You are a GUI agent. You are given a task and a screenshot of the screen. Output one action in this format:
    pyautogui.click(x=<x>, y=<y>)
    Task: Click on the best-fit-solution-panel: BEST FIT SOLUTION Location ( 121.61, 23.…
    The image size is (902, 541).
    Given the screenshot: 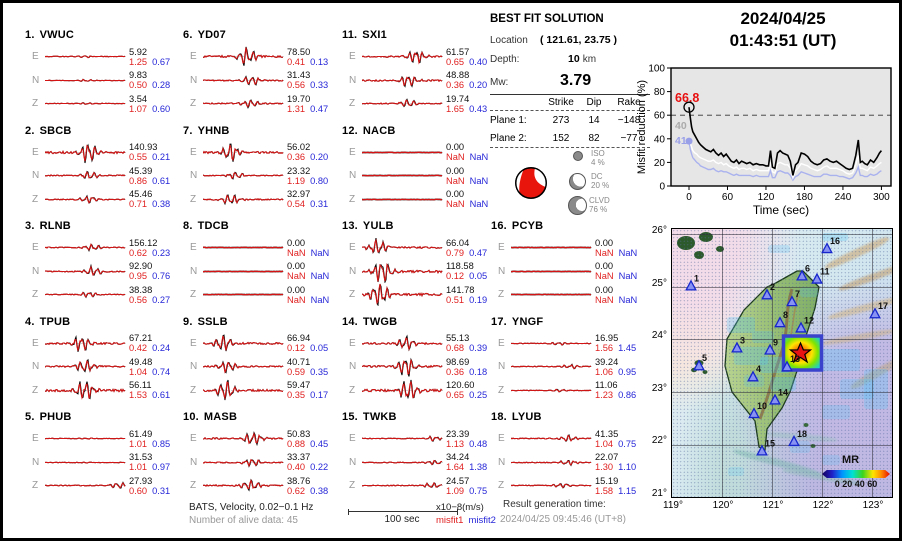 What is the action you would take?
    pyautogui.click(x=574, y=80)
    